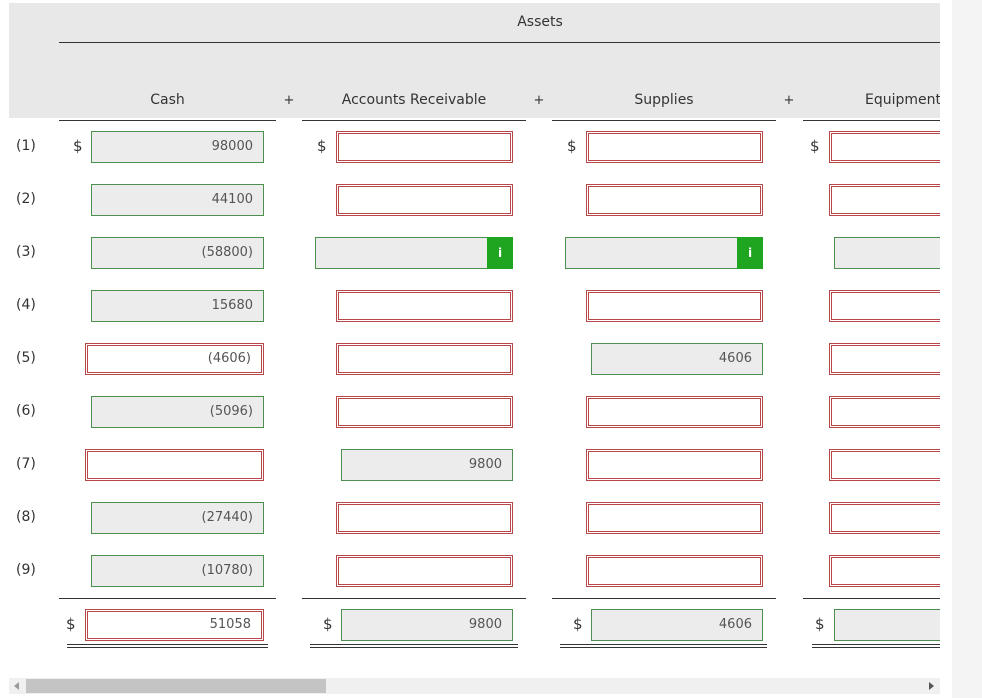 Image resolution: width=982 pixels, height=698 pixels. I want to click on input-error: (4606), so click(174, 359).